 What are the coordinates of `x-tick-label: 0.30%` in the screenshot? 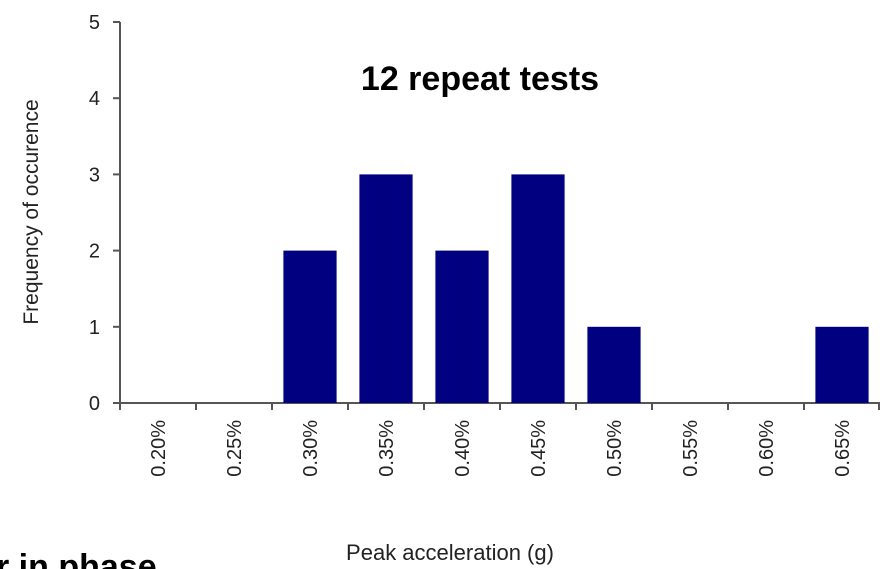 It's located at (311, 448).